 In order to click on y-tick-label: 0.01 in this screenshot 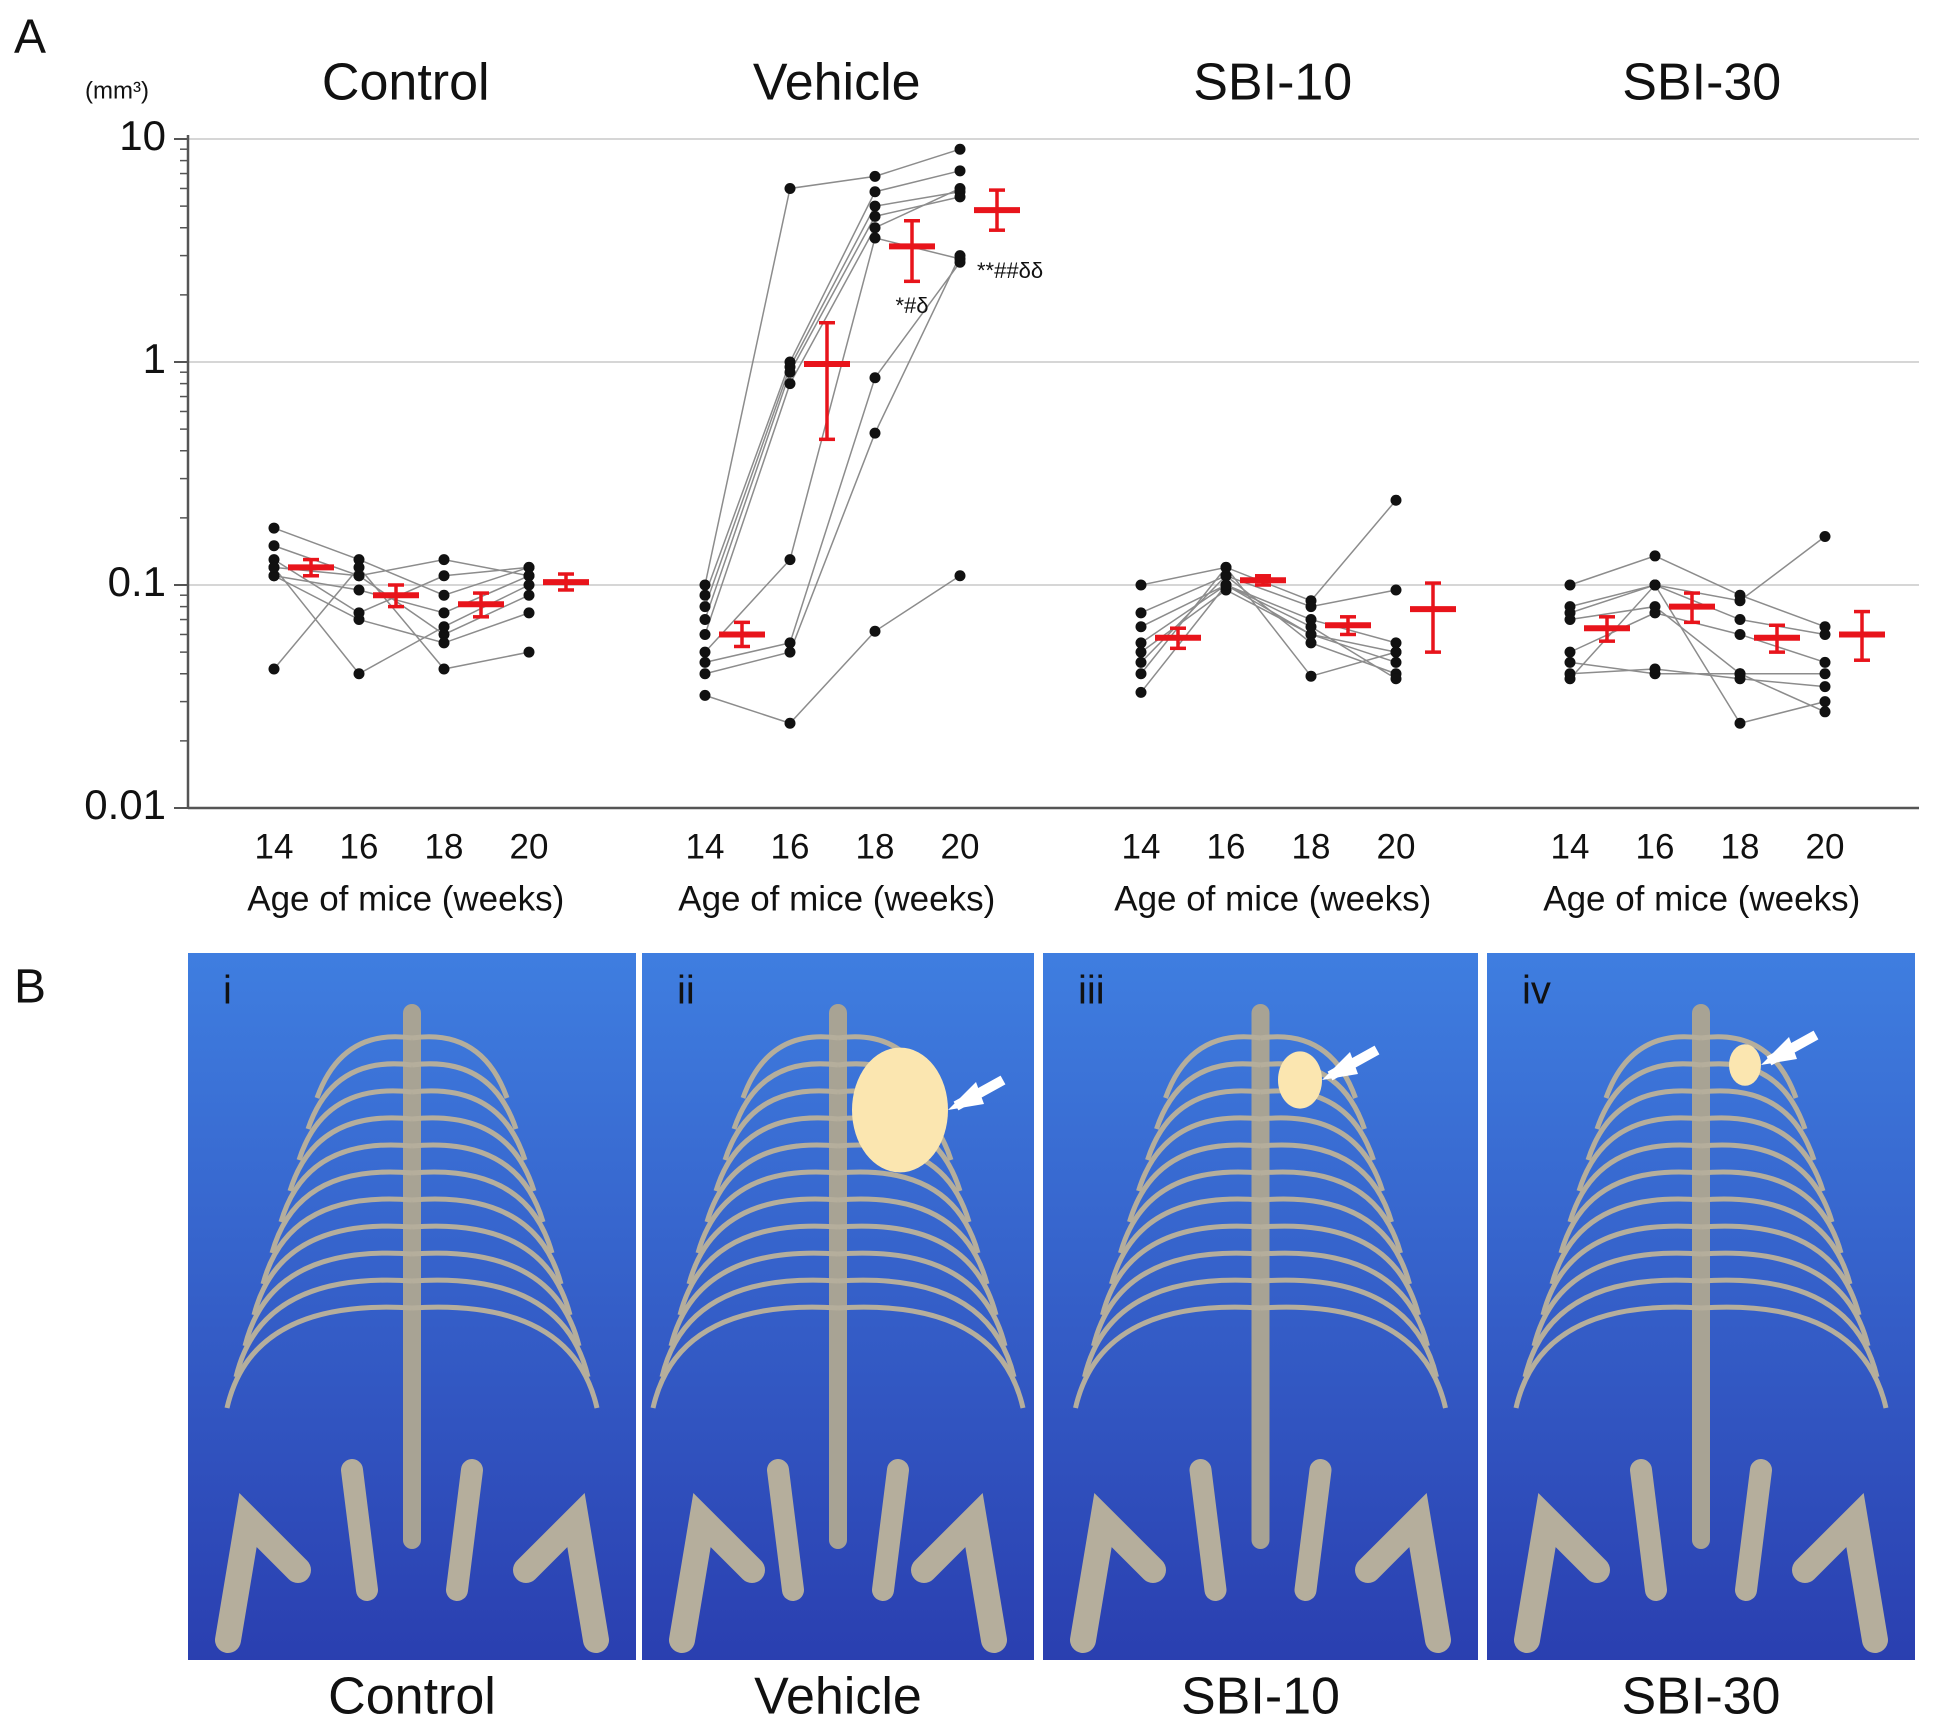, I will do `click(125, 804)`.